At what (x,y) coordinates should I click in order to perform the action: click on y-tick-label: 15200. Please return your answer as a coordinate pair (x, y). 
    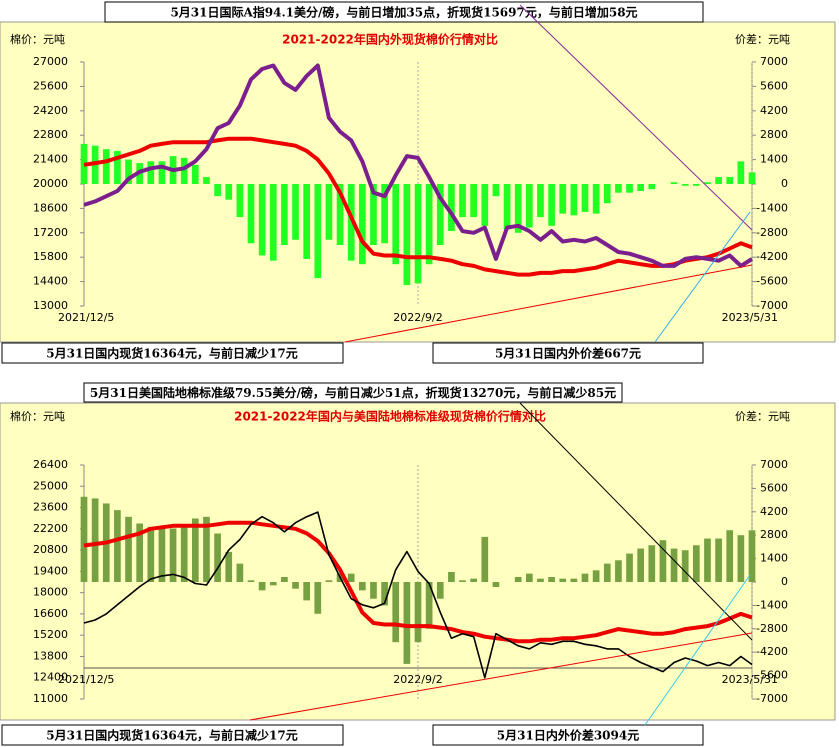
    Looking at the image, I should click on (50, 634).